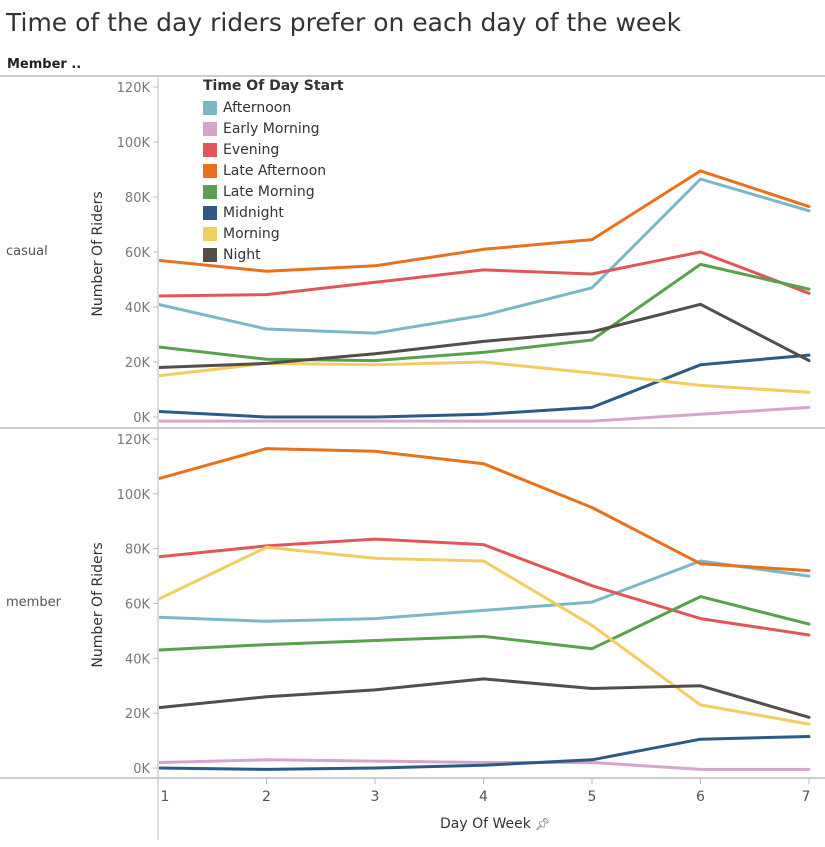 The image size is (825, 847). What do you see at coordinates (269, 191) in the screenshot?
I see `legend-label: Late Morning` at bounding box center [269, 191].